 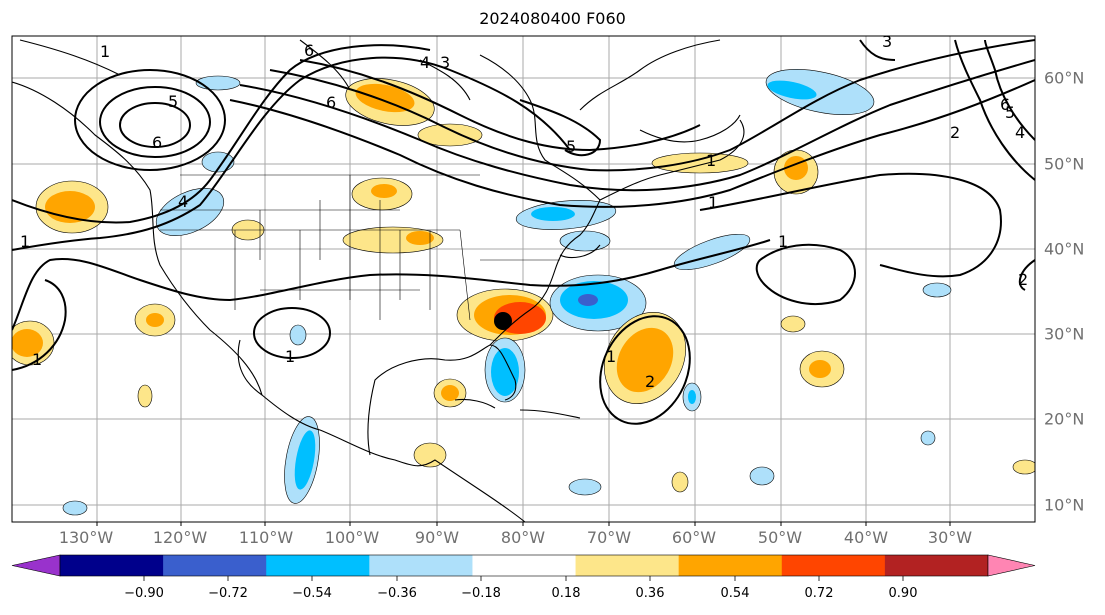 What do you see at coordinates (1064, 249) in the screenshot?
I see `lat-label: 40°N` at bounding box center [1064, 249].